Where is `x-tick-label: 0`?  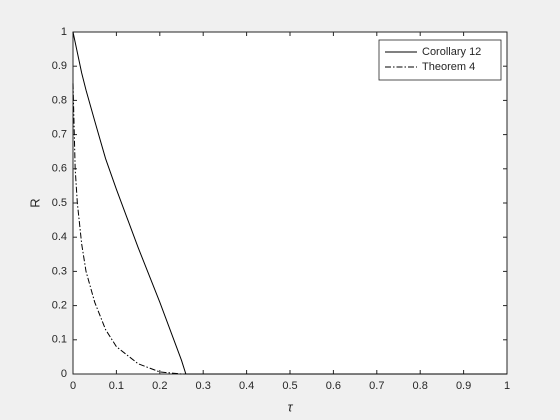 x-tick-label: 0 is located at coordinates (73, 386).